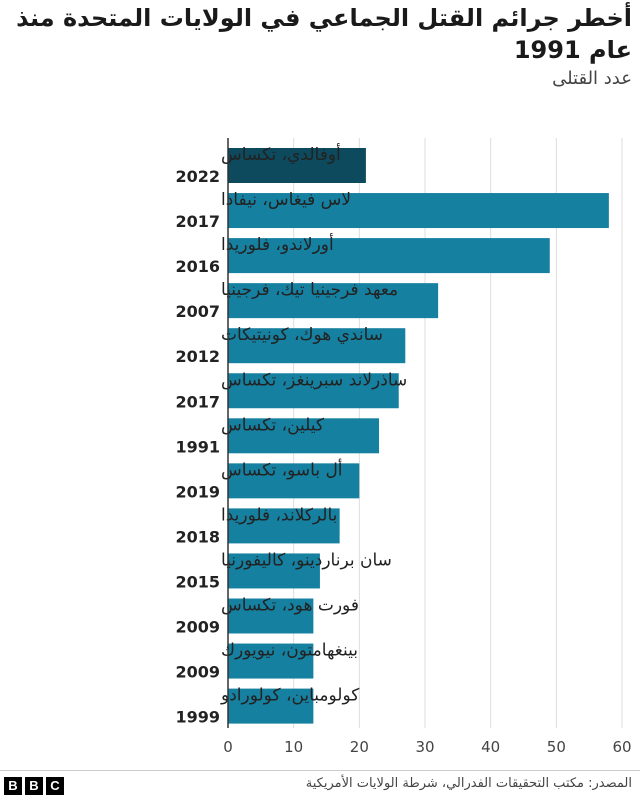 The height and width of the screenshot is (800, 640). Describe the element at coordinates (556, 747) in the screenshot. I see `x-tick-label: 50` at that location.